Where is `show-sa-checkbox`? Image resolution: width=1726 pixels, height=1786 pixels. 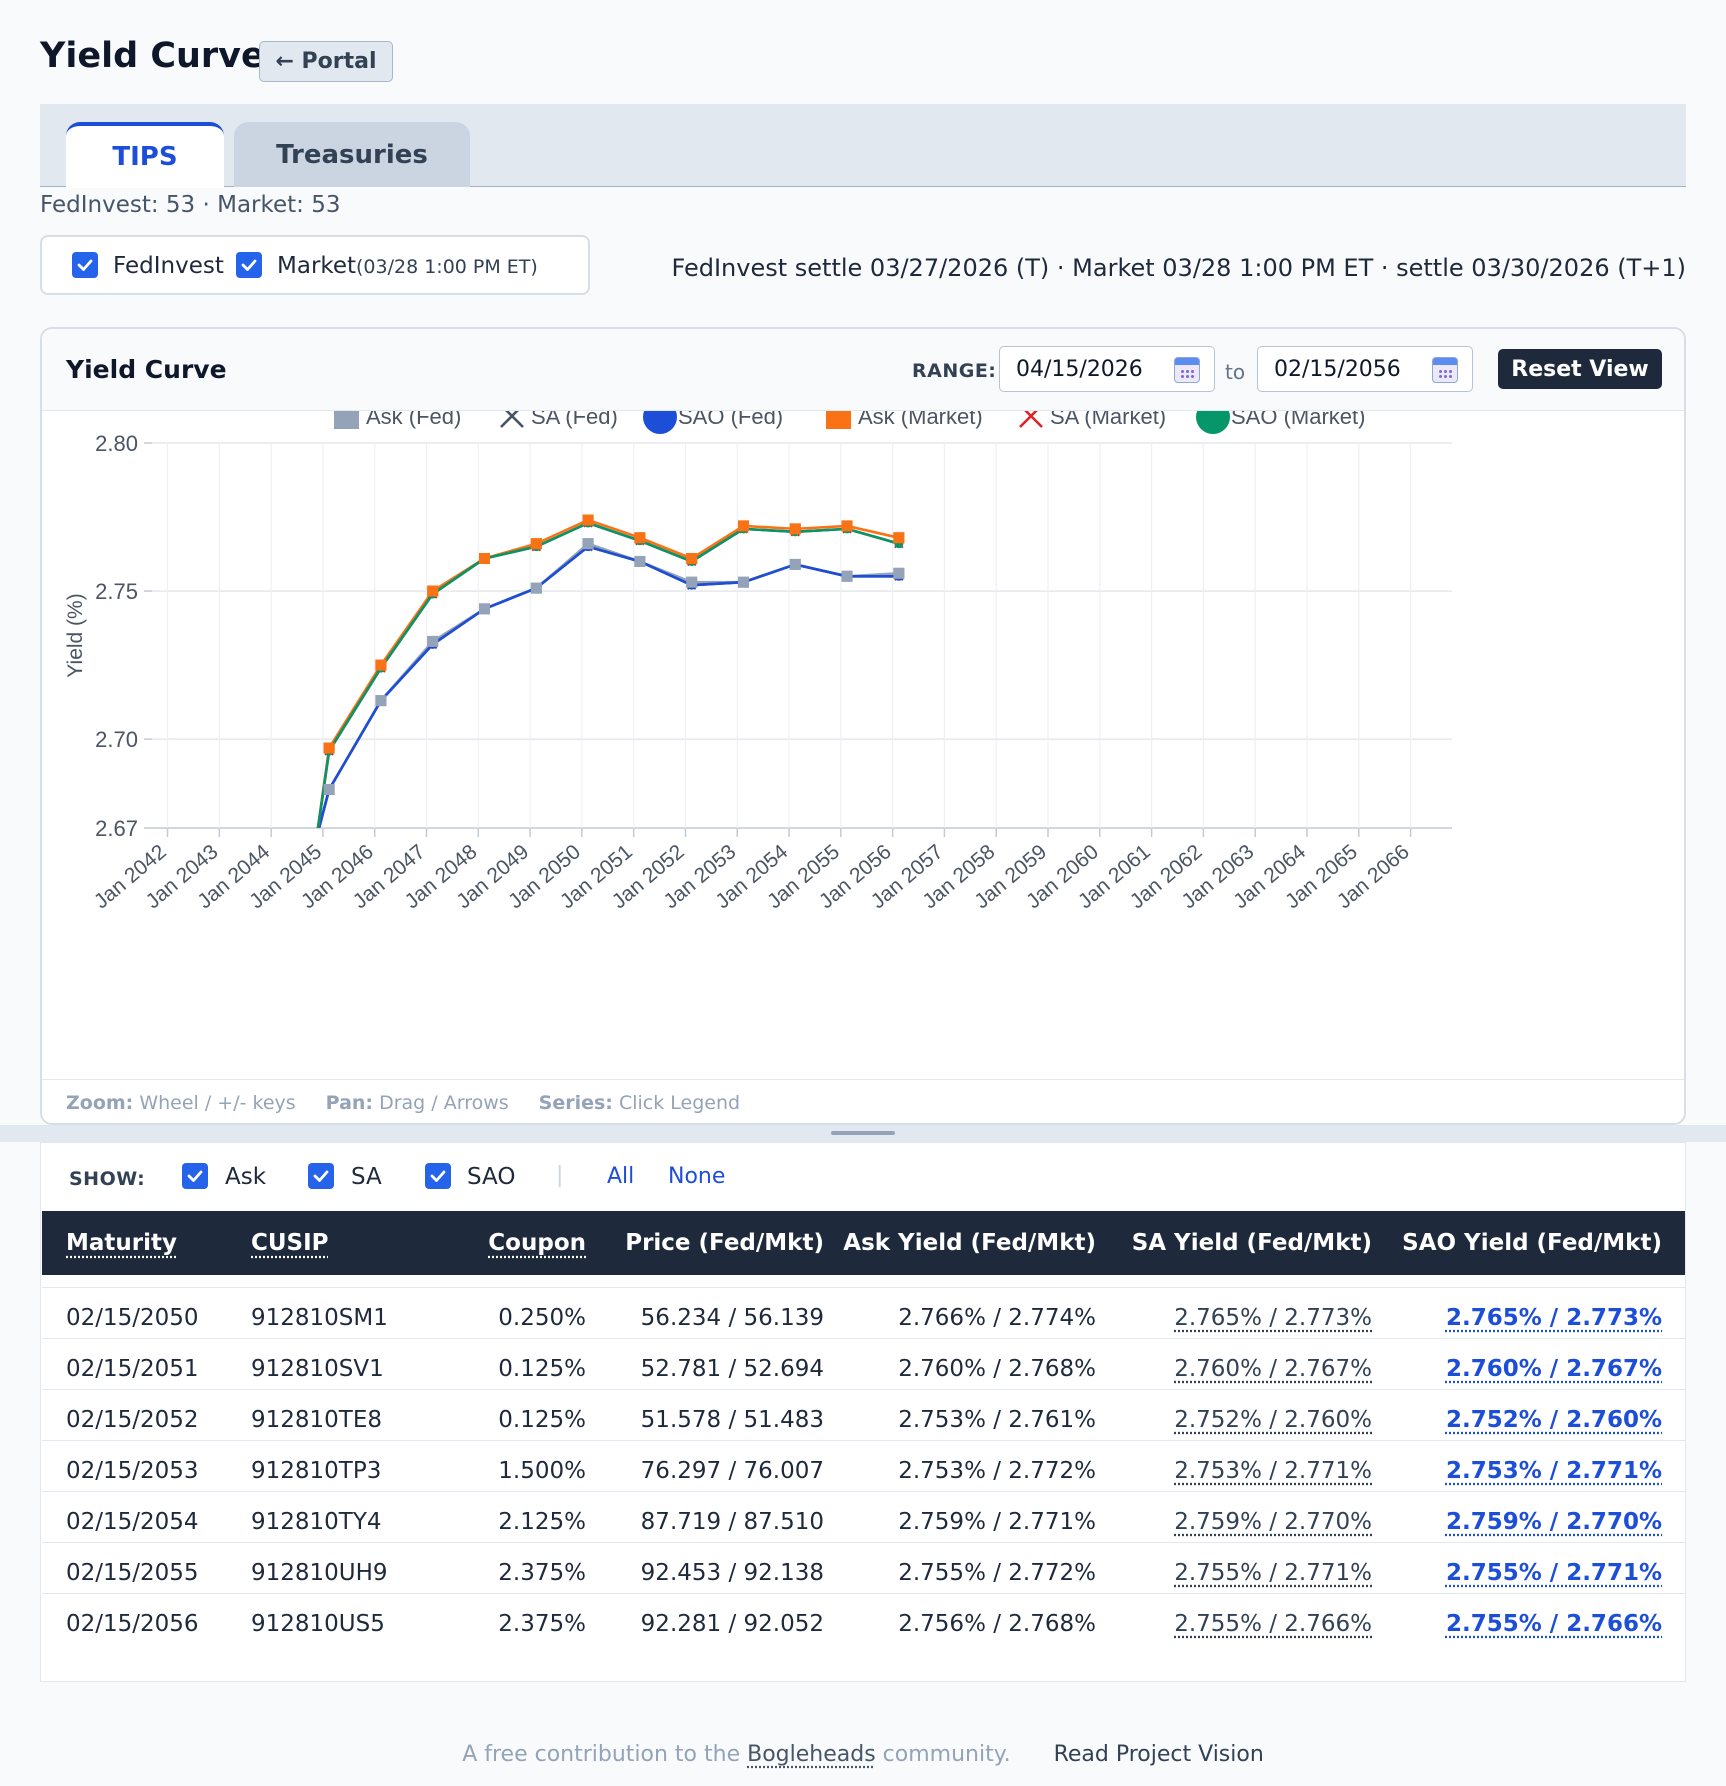
show-sa-checkbox is located at coordinates (321, 1176).